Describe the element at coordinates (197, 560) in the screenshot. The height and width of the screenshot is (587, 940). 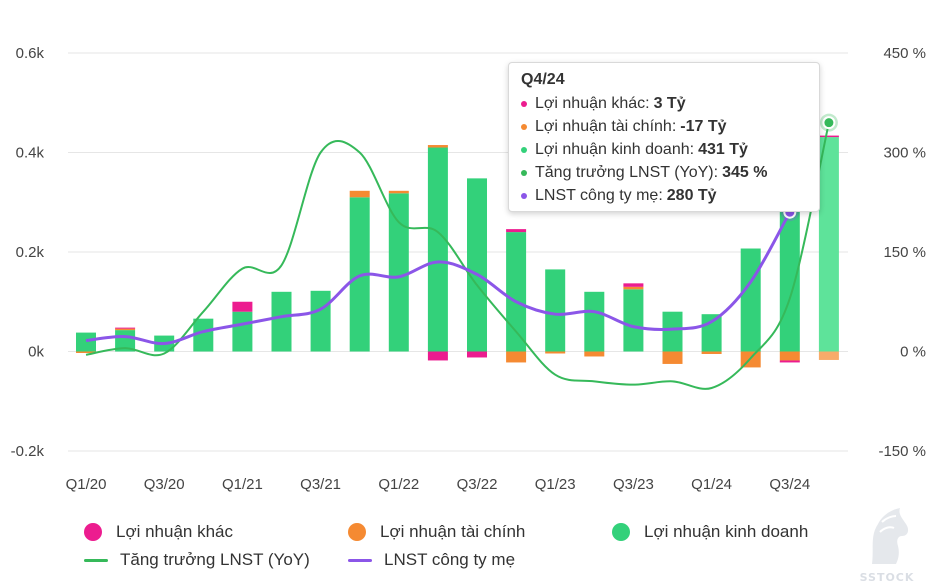
I see `legend-item-growth: Tăng trưởng LNST (YoY)` at that location.